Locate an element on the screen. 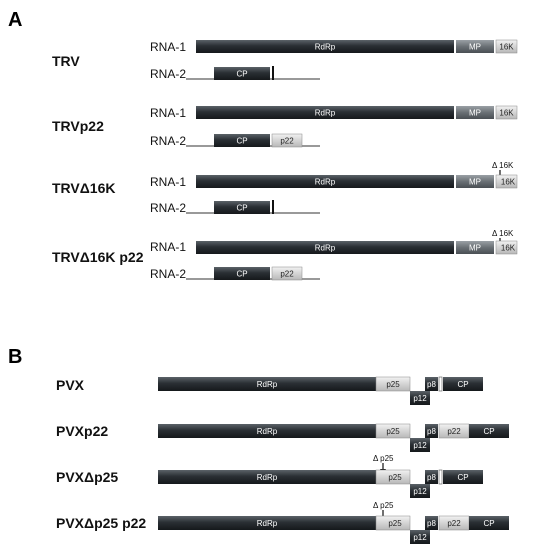 This screenshot has height=550, width=535. pvx-construct-2: PVXp22 RdRp p25 p12 p8 p22 CP is located at coordinates (282, 437).